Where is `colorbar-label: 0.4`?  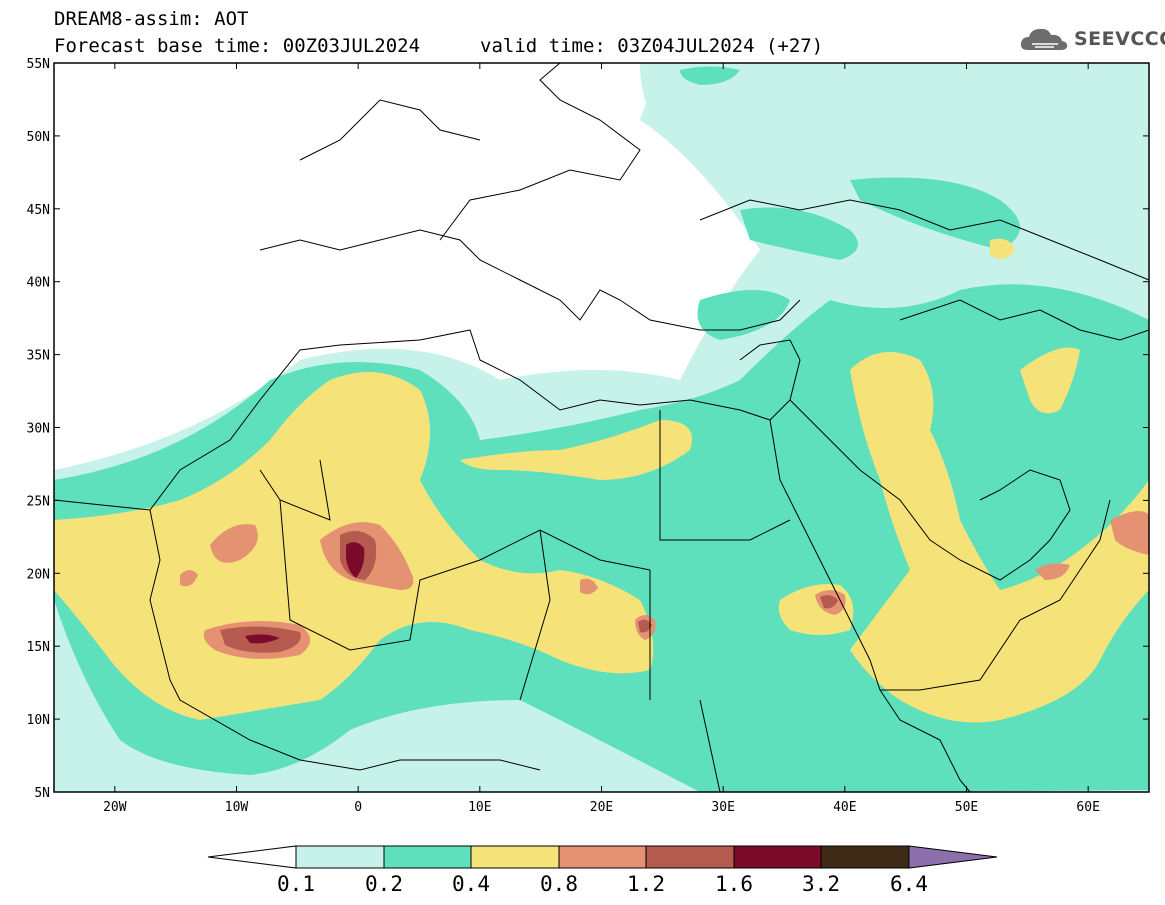
colorbar-label: 0.4 is located at coordinates (471, 884).